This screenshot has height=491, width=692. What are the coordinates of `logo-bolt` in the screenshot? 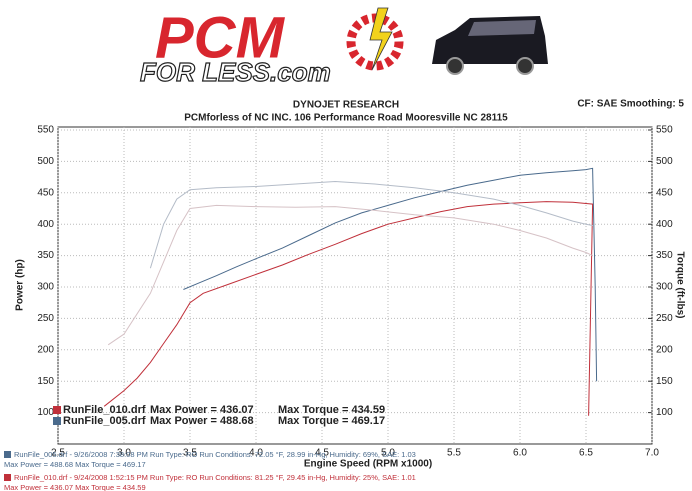 It's located at (381, 39).